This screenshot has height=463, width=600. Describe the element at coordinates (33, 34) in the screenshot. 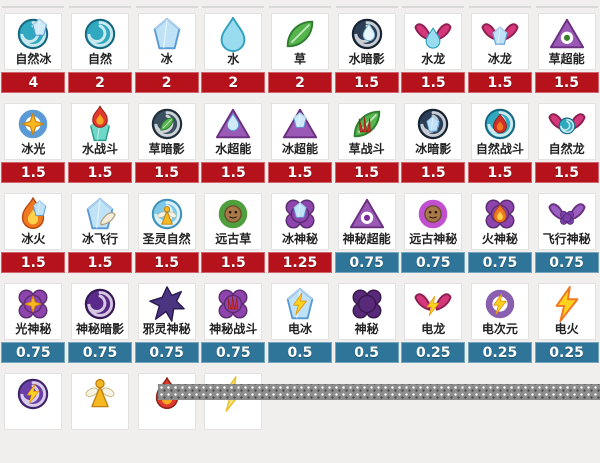

I see `nature-ice-icon` at that location.